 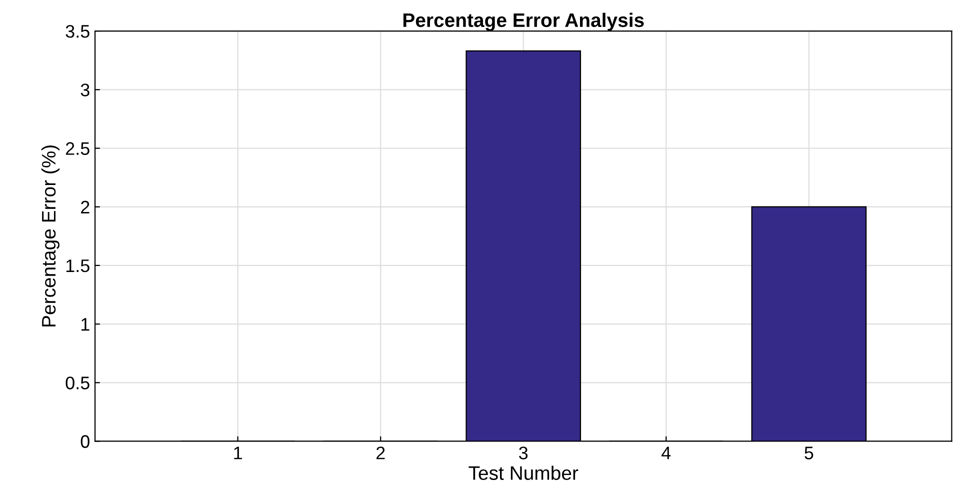 I want to click on y-tick-label: 2.5, so click(x=78, y=148).